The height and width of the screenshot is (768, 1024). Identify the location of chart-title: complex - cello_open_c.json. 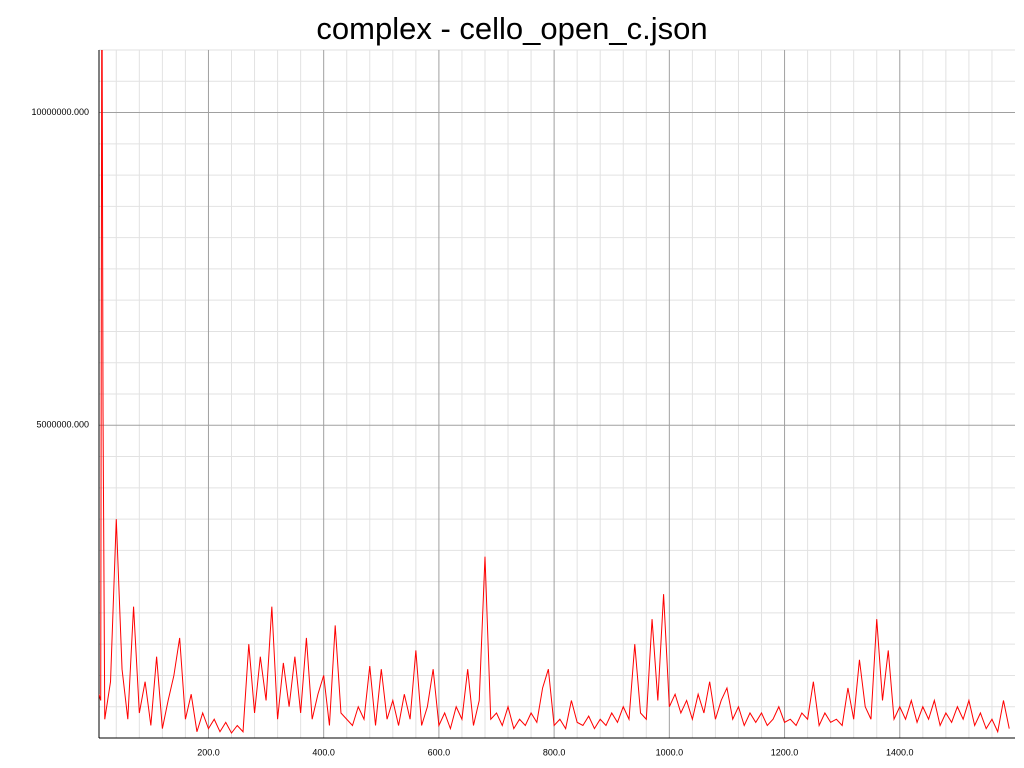
(511, 28).